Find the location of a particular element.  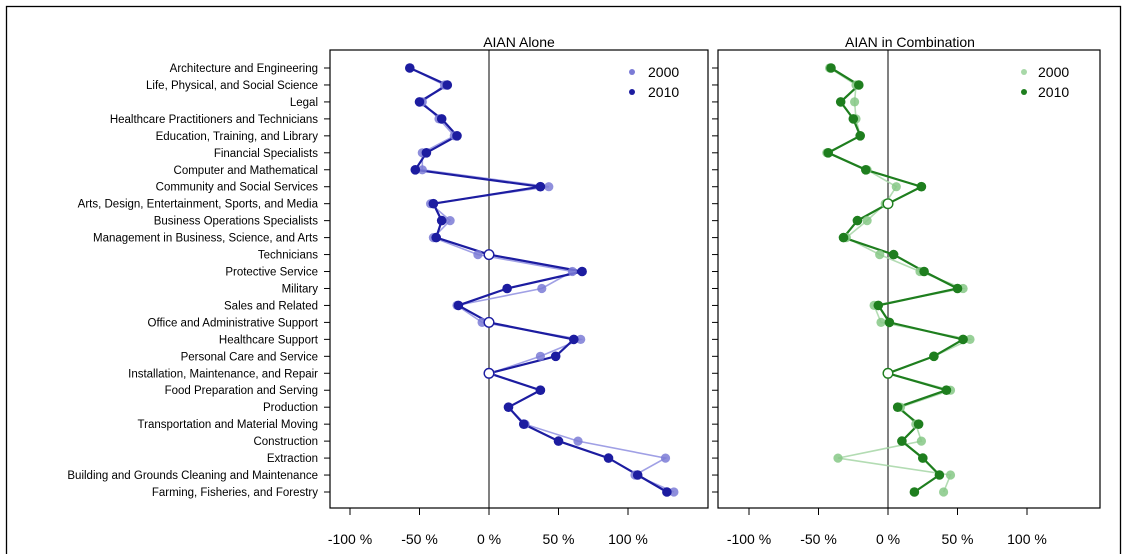

category-label: Architecture and Engineering is located at coordinates (244, 69).